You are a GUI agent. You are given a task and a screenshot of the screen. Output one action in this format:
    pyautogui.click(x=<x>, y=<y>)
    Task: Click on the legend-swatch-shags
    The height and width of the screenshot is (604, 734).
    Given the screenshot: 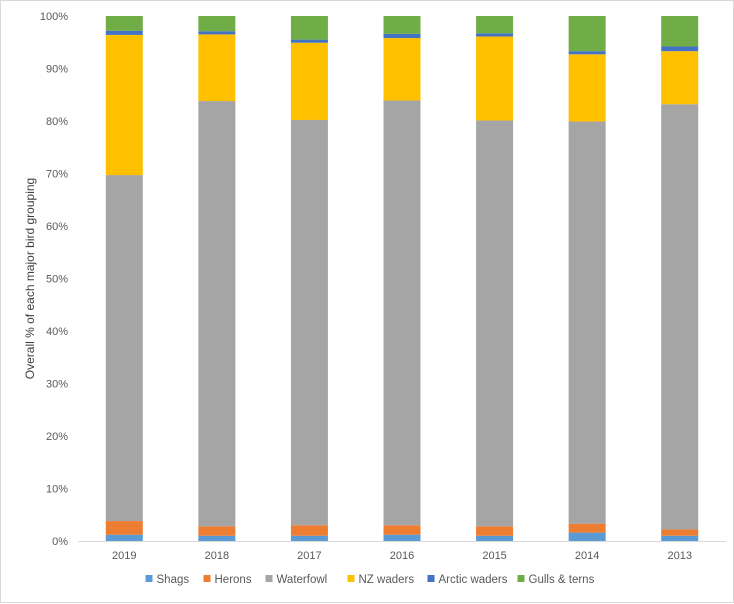 What is the action you would take?
    pyautogui.click(x=149, y=578)
    